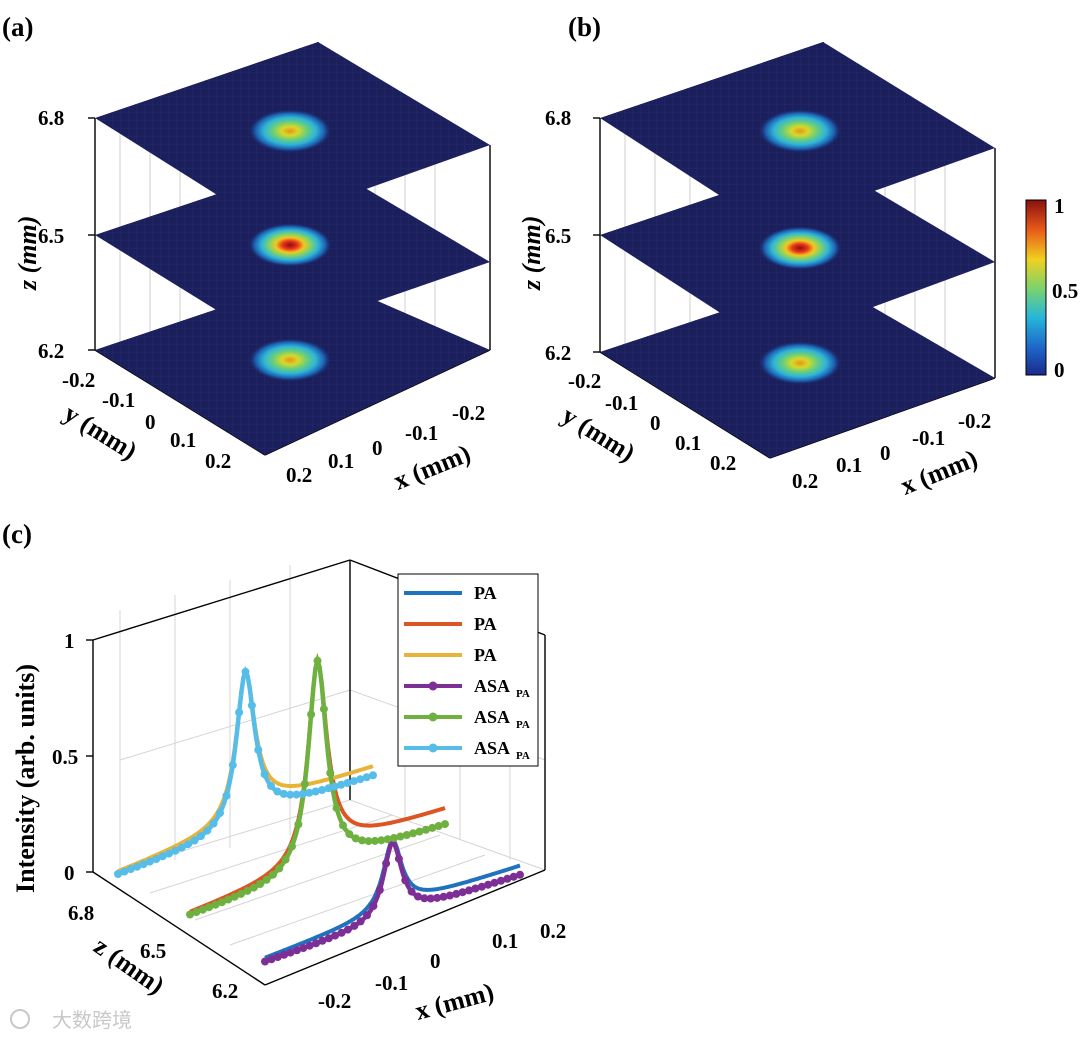 This screenshot has height=1039, width=1080. Describe the element at coordinates (292, 365) in the screenshot. I see `panel-a-slice-z62` at that location.